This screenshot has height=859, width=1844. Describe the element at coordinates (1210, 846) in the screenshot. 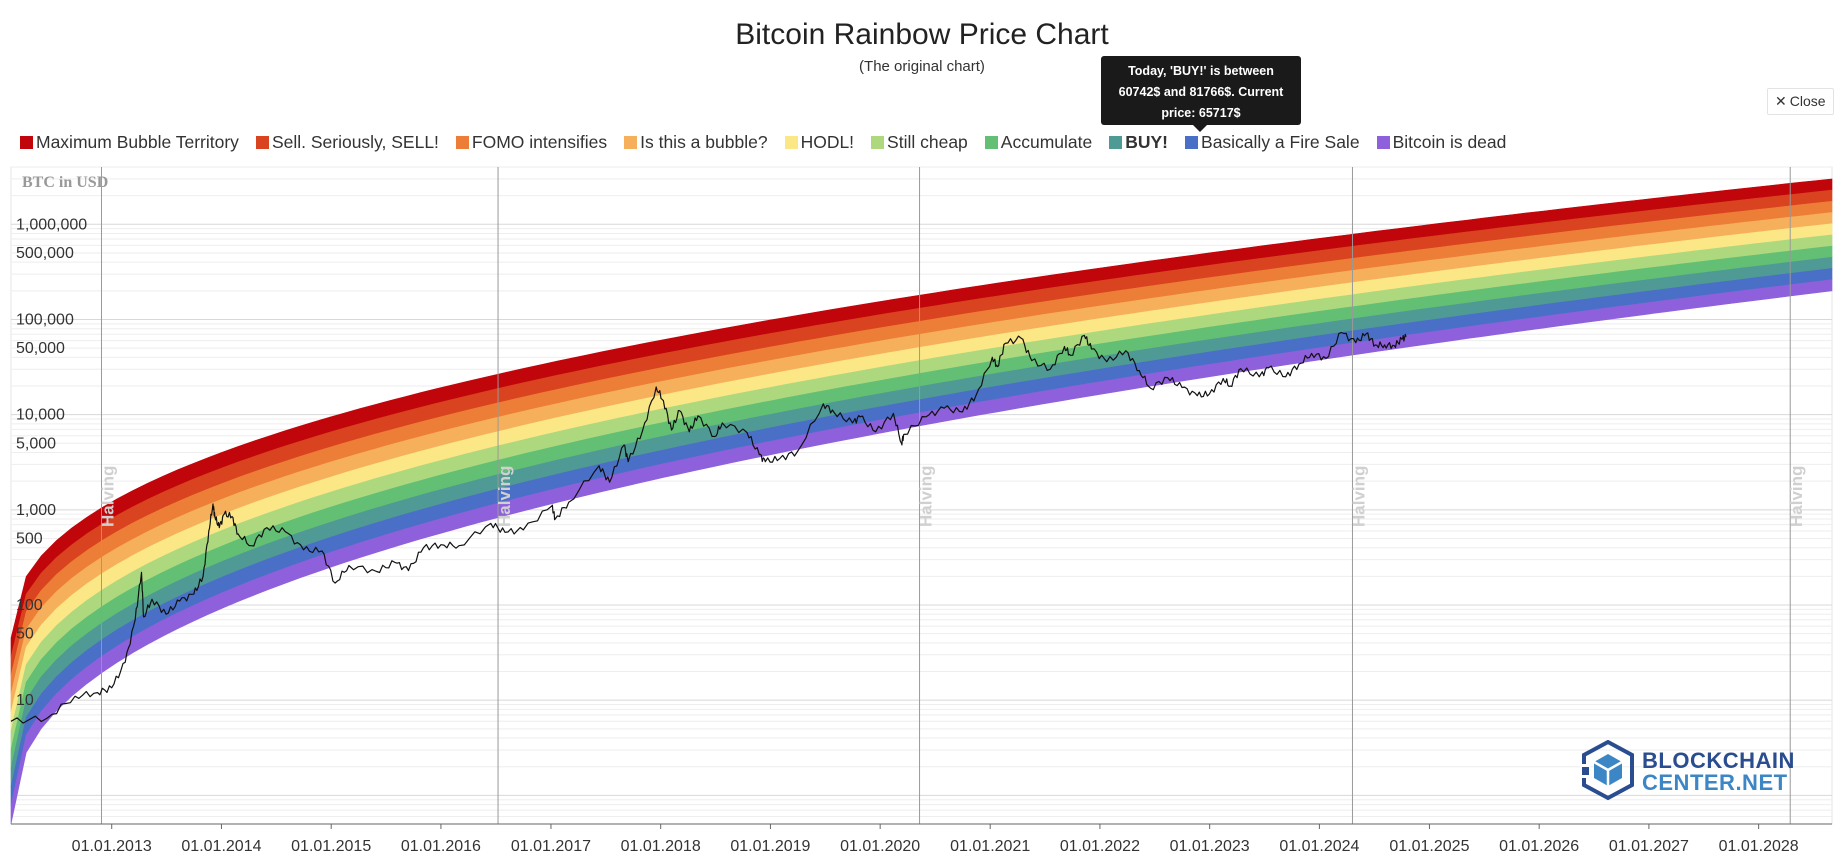

I see `x-tick-label: 01.01.2023` at that location.